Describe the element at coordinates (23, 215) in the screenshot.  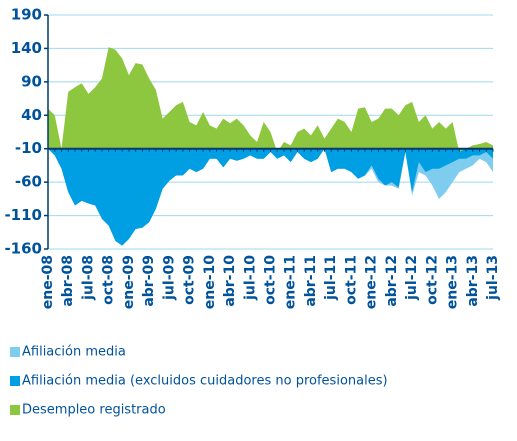
I see `y-tick-label: -110` at that location.